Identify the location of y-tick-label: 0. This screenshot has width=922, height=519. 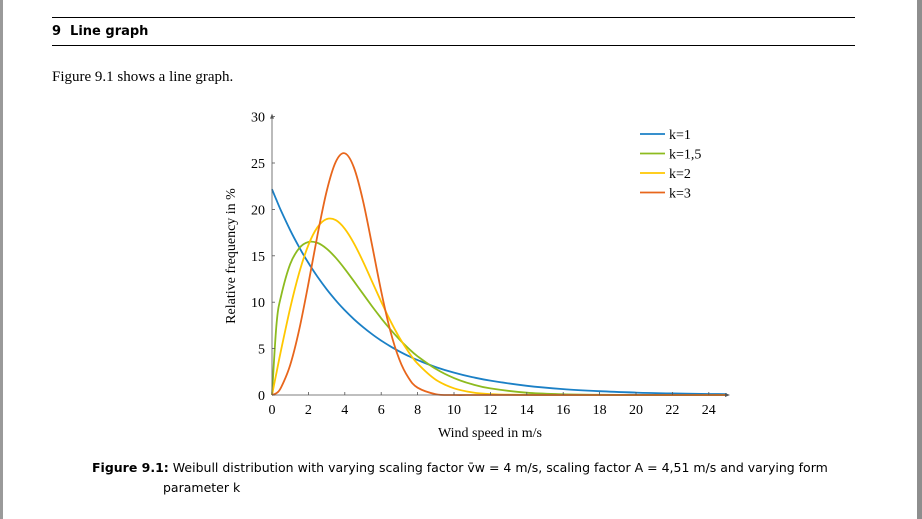
(261, 396).